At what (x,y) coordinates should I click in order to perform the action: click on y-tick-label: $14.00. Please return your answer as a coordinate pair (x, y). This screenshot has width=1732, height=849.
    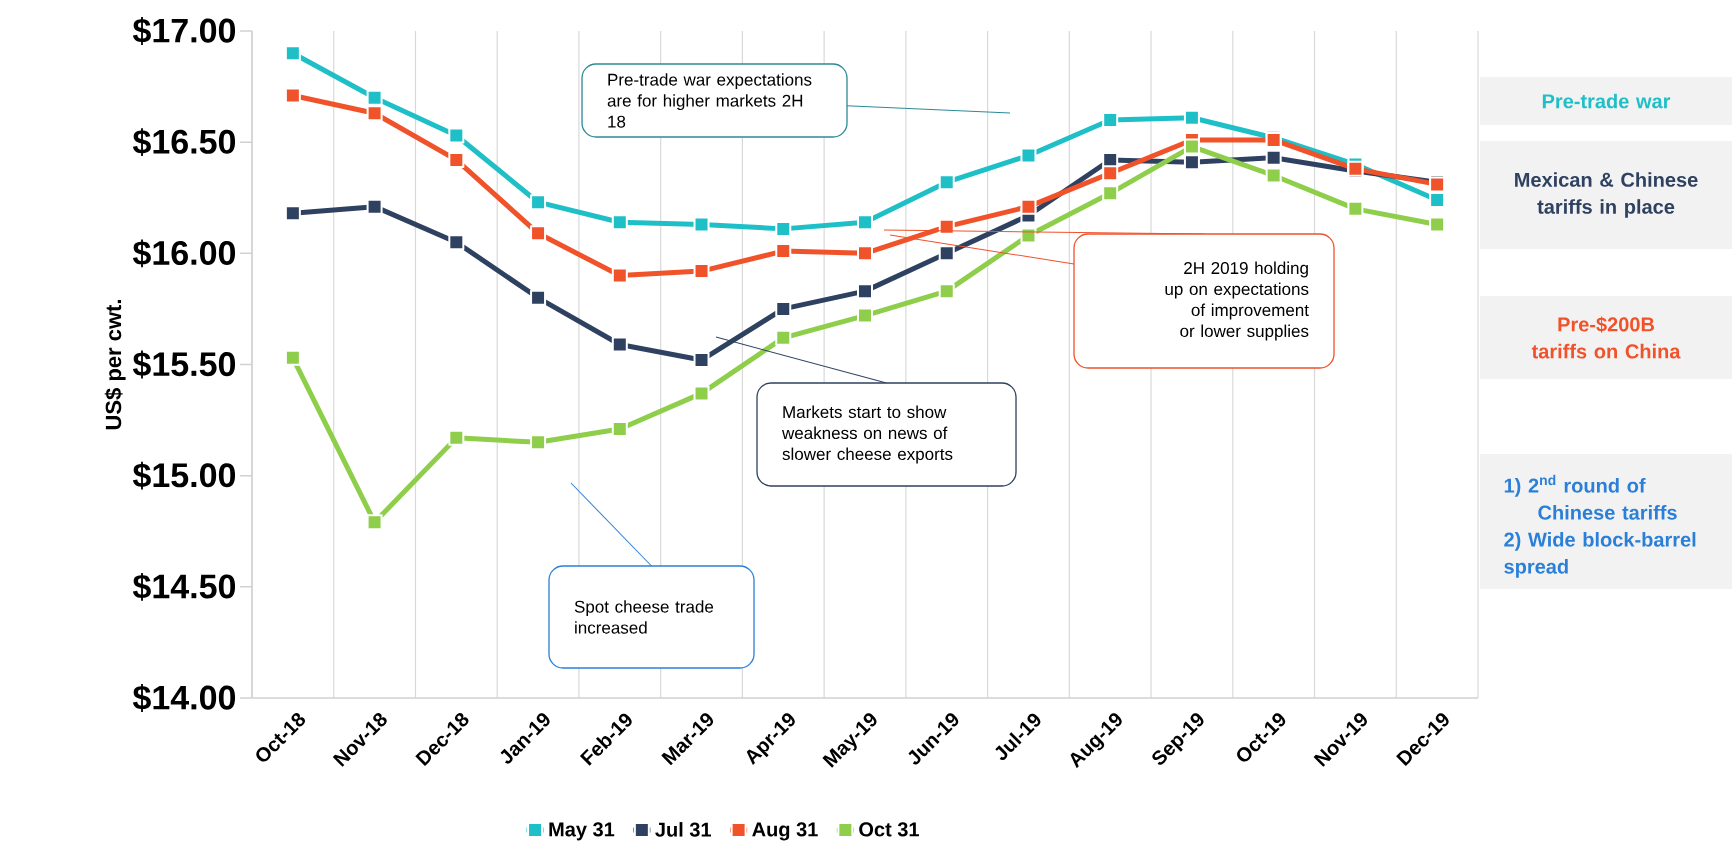
    Looking at the image, I should click on (184, 698).